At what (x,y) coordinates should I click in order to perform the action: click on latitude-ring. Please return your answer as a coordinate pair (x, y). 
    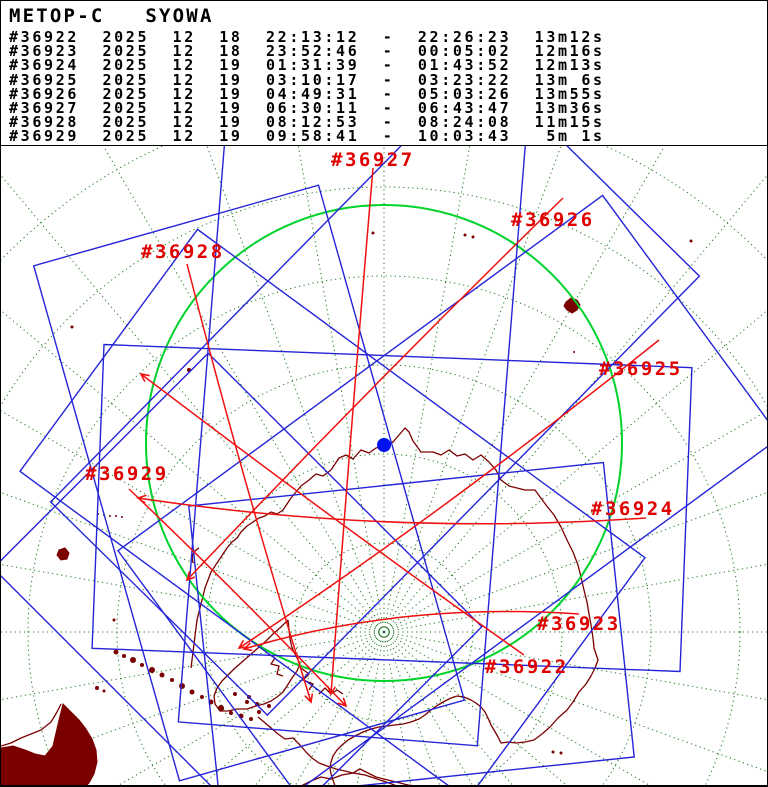
    Looking at the image, I should click on (384, 632).